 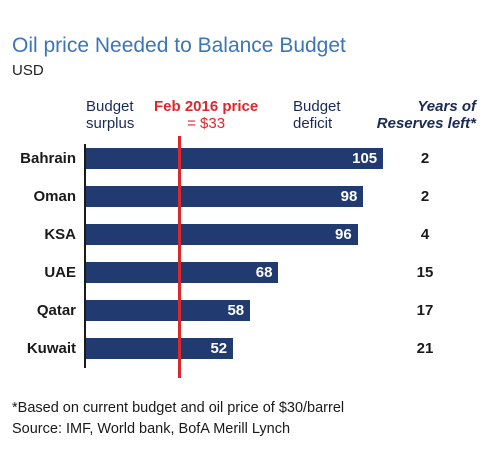 I want to click on chart-subtitle: USD, so click(x=28, y=70).